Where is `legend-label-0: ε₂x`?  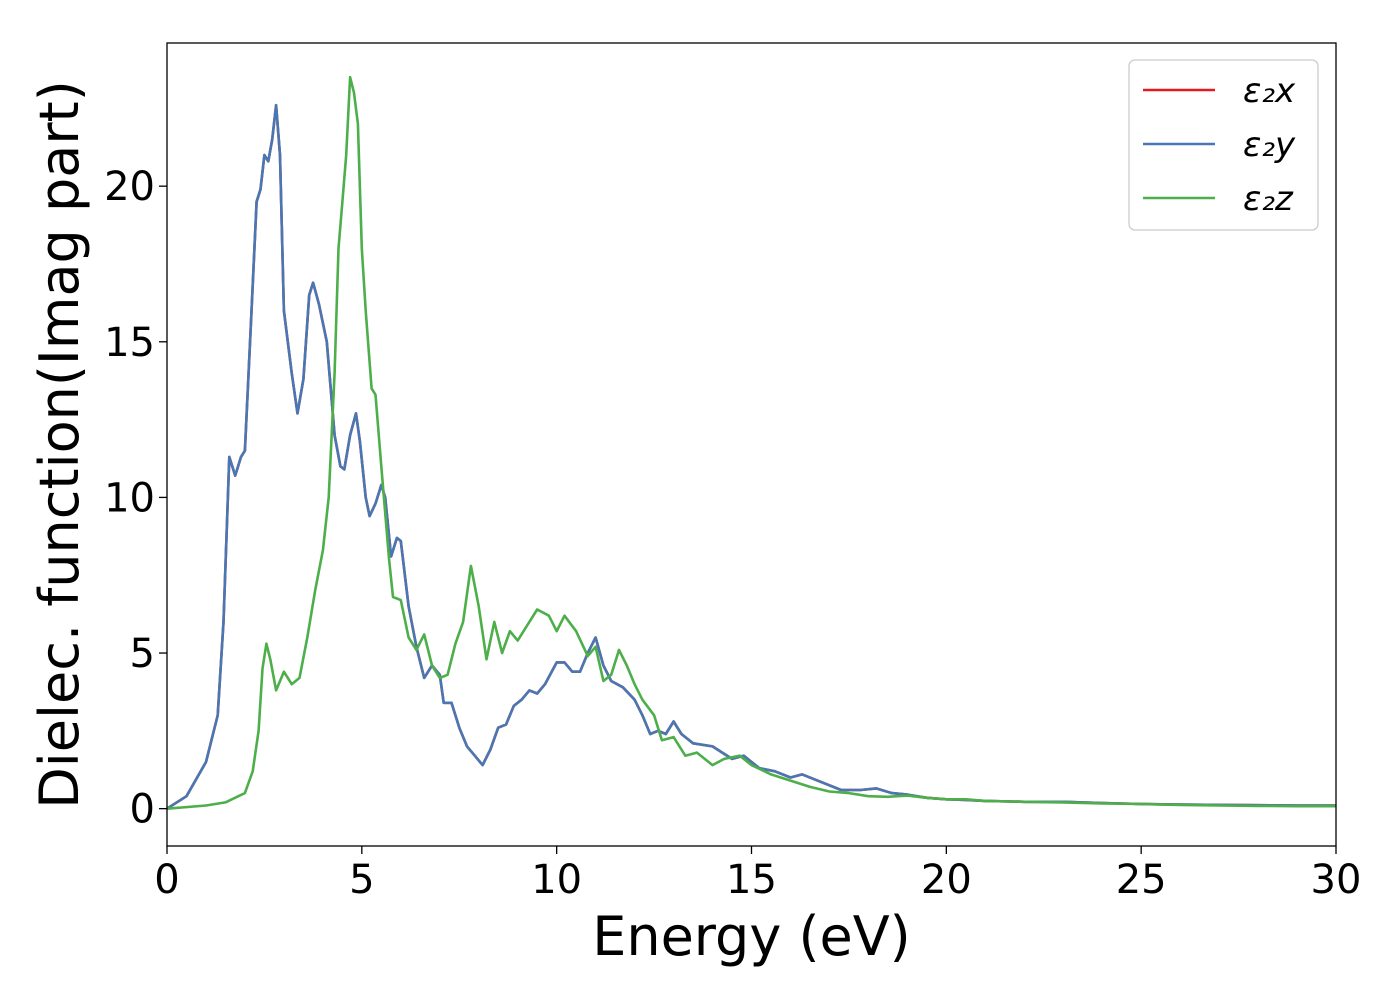 legend-label-0: ε₂x is located at coordinates (1269, 91).